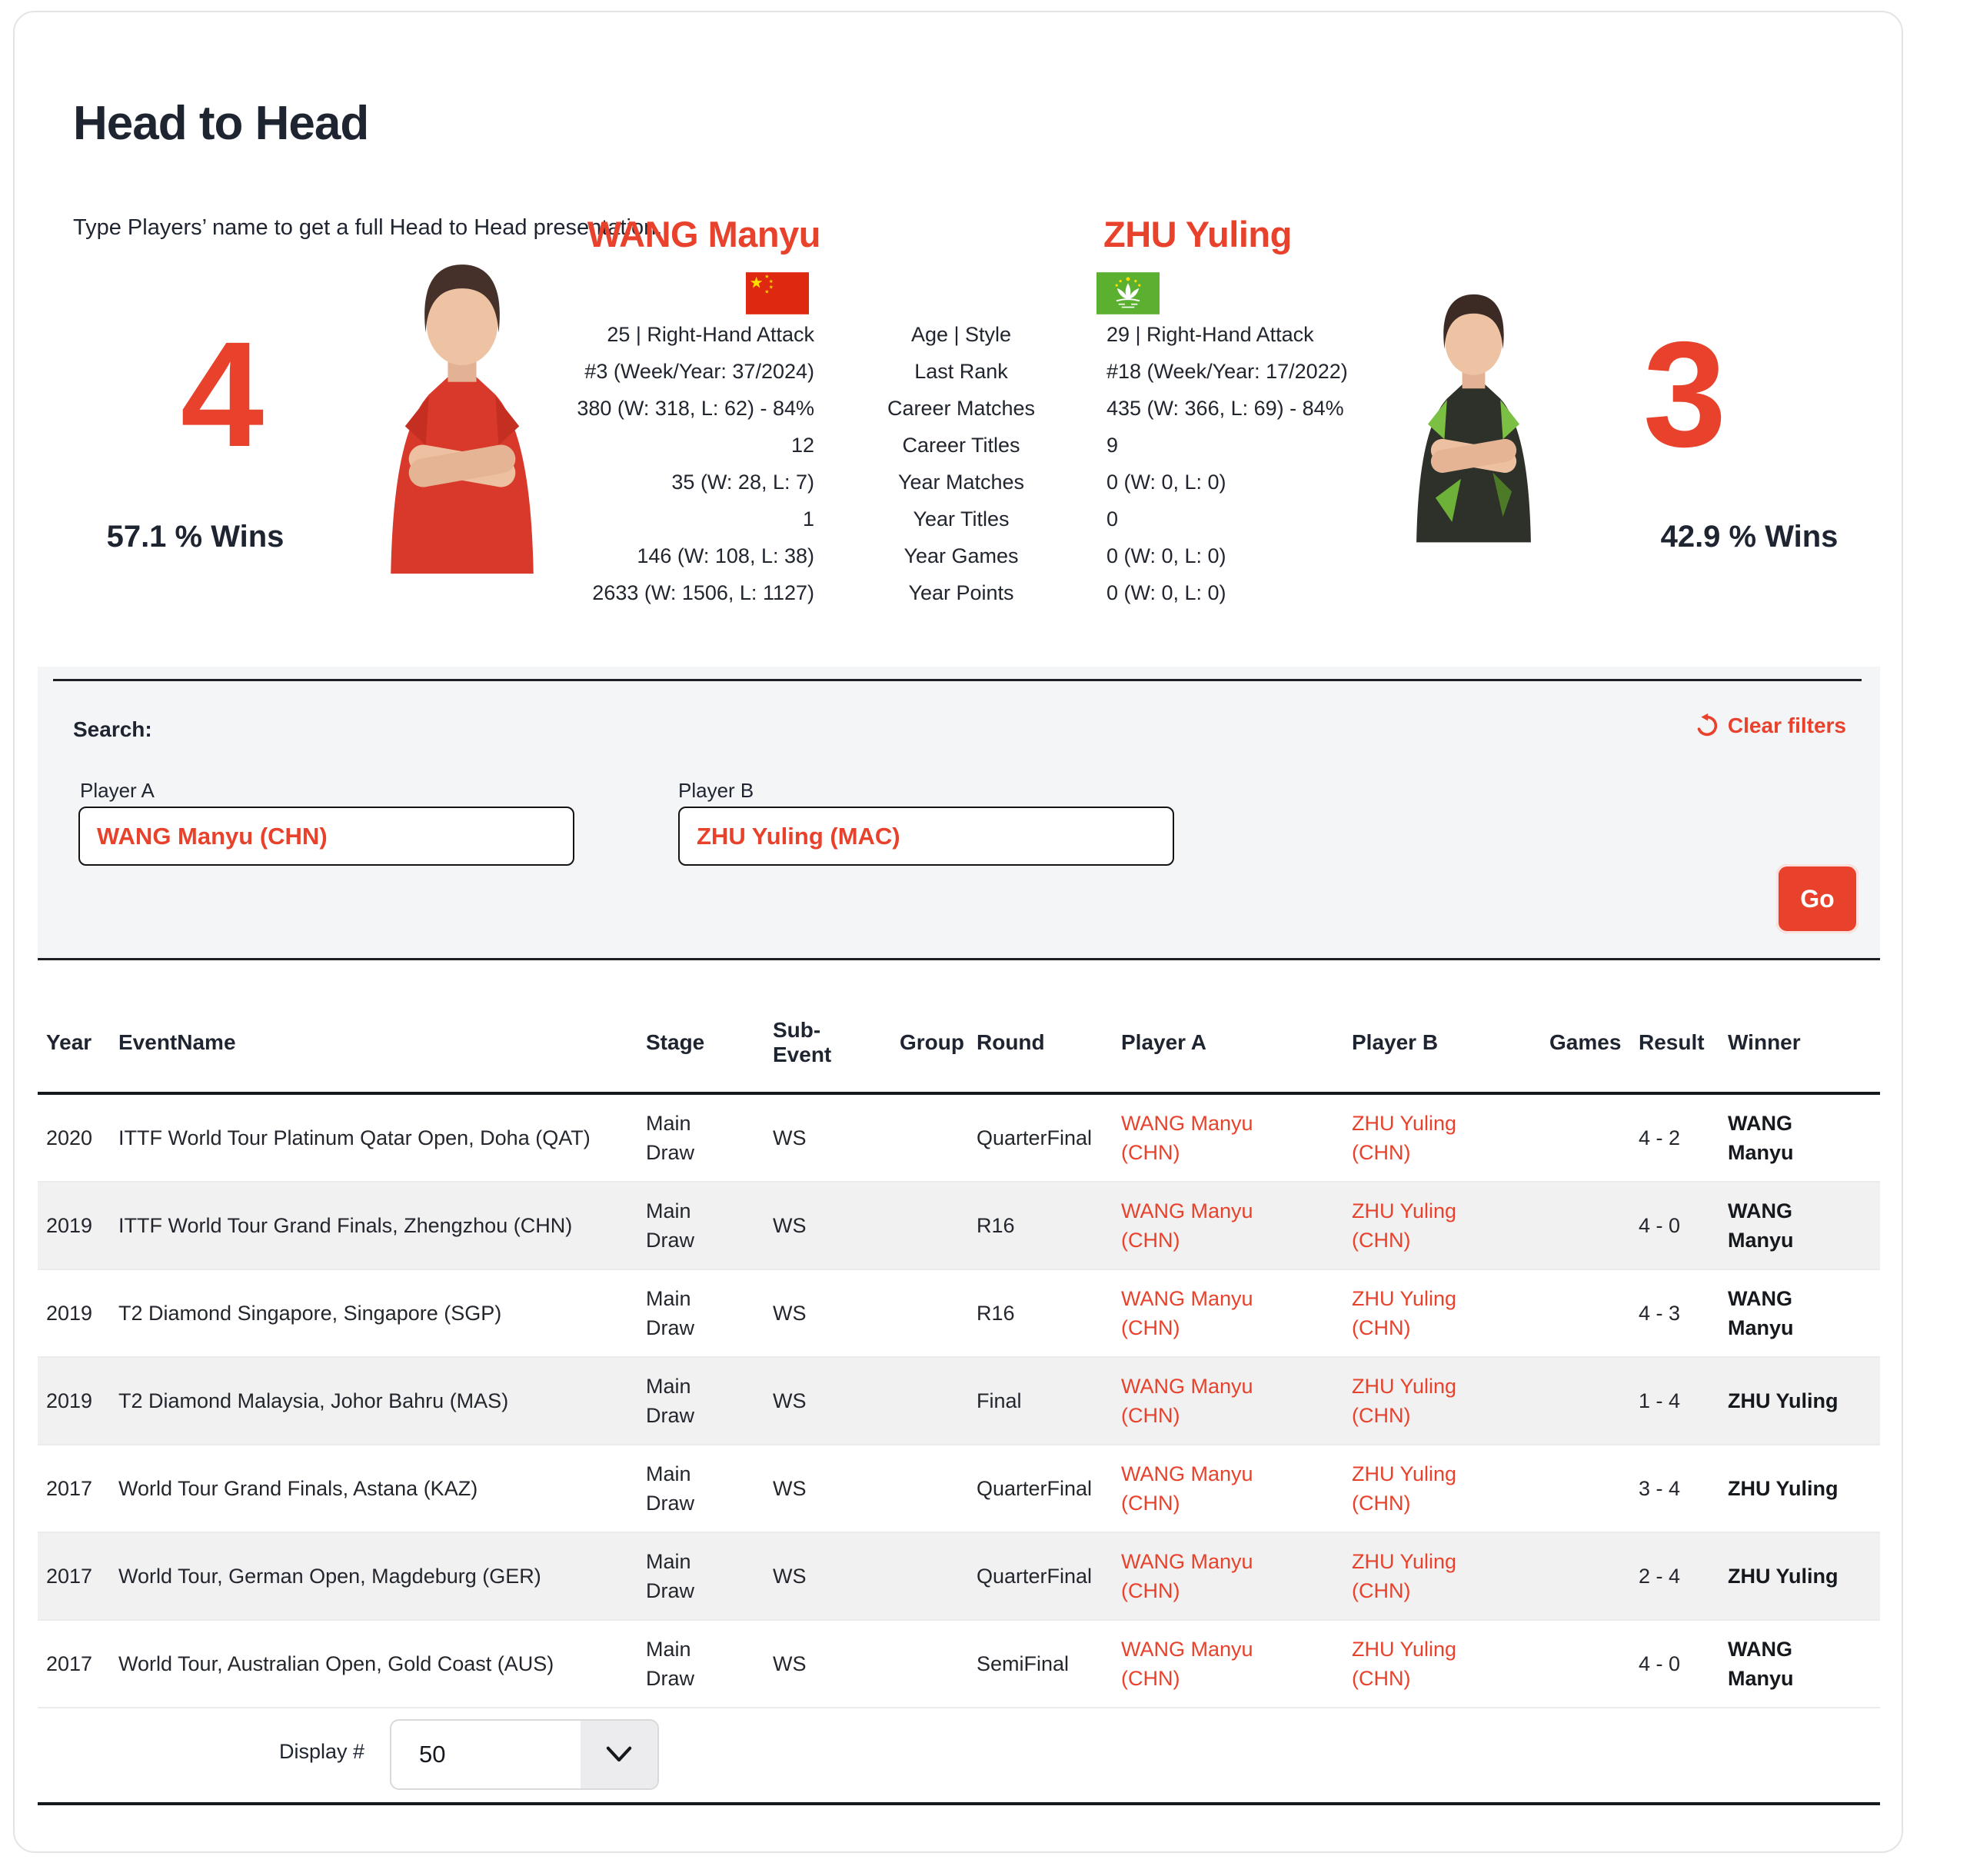 This screenshot has width=1980, height=1876. What do you see at coordinates (69, 1576) in the screenshot?
I see `cell-year: 2017` at bounding box center [69, 1576].